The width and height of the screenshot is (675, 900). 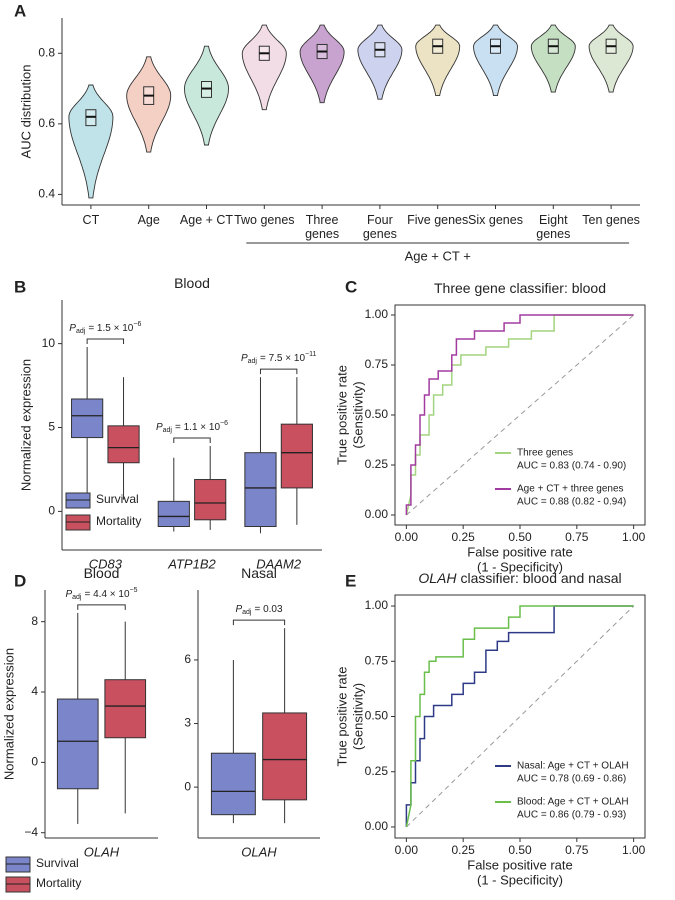 What do you see at coordinates (611, 220) in the screenshot?
I see `x-tick-label: Ten genes` at bounding box center [611, 220].